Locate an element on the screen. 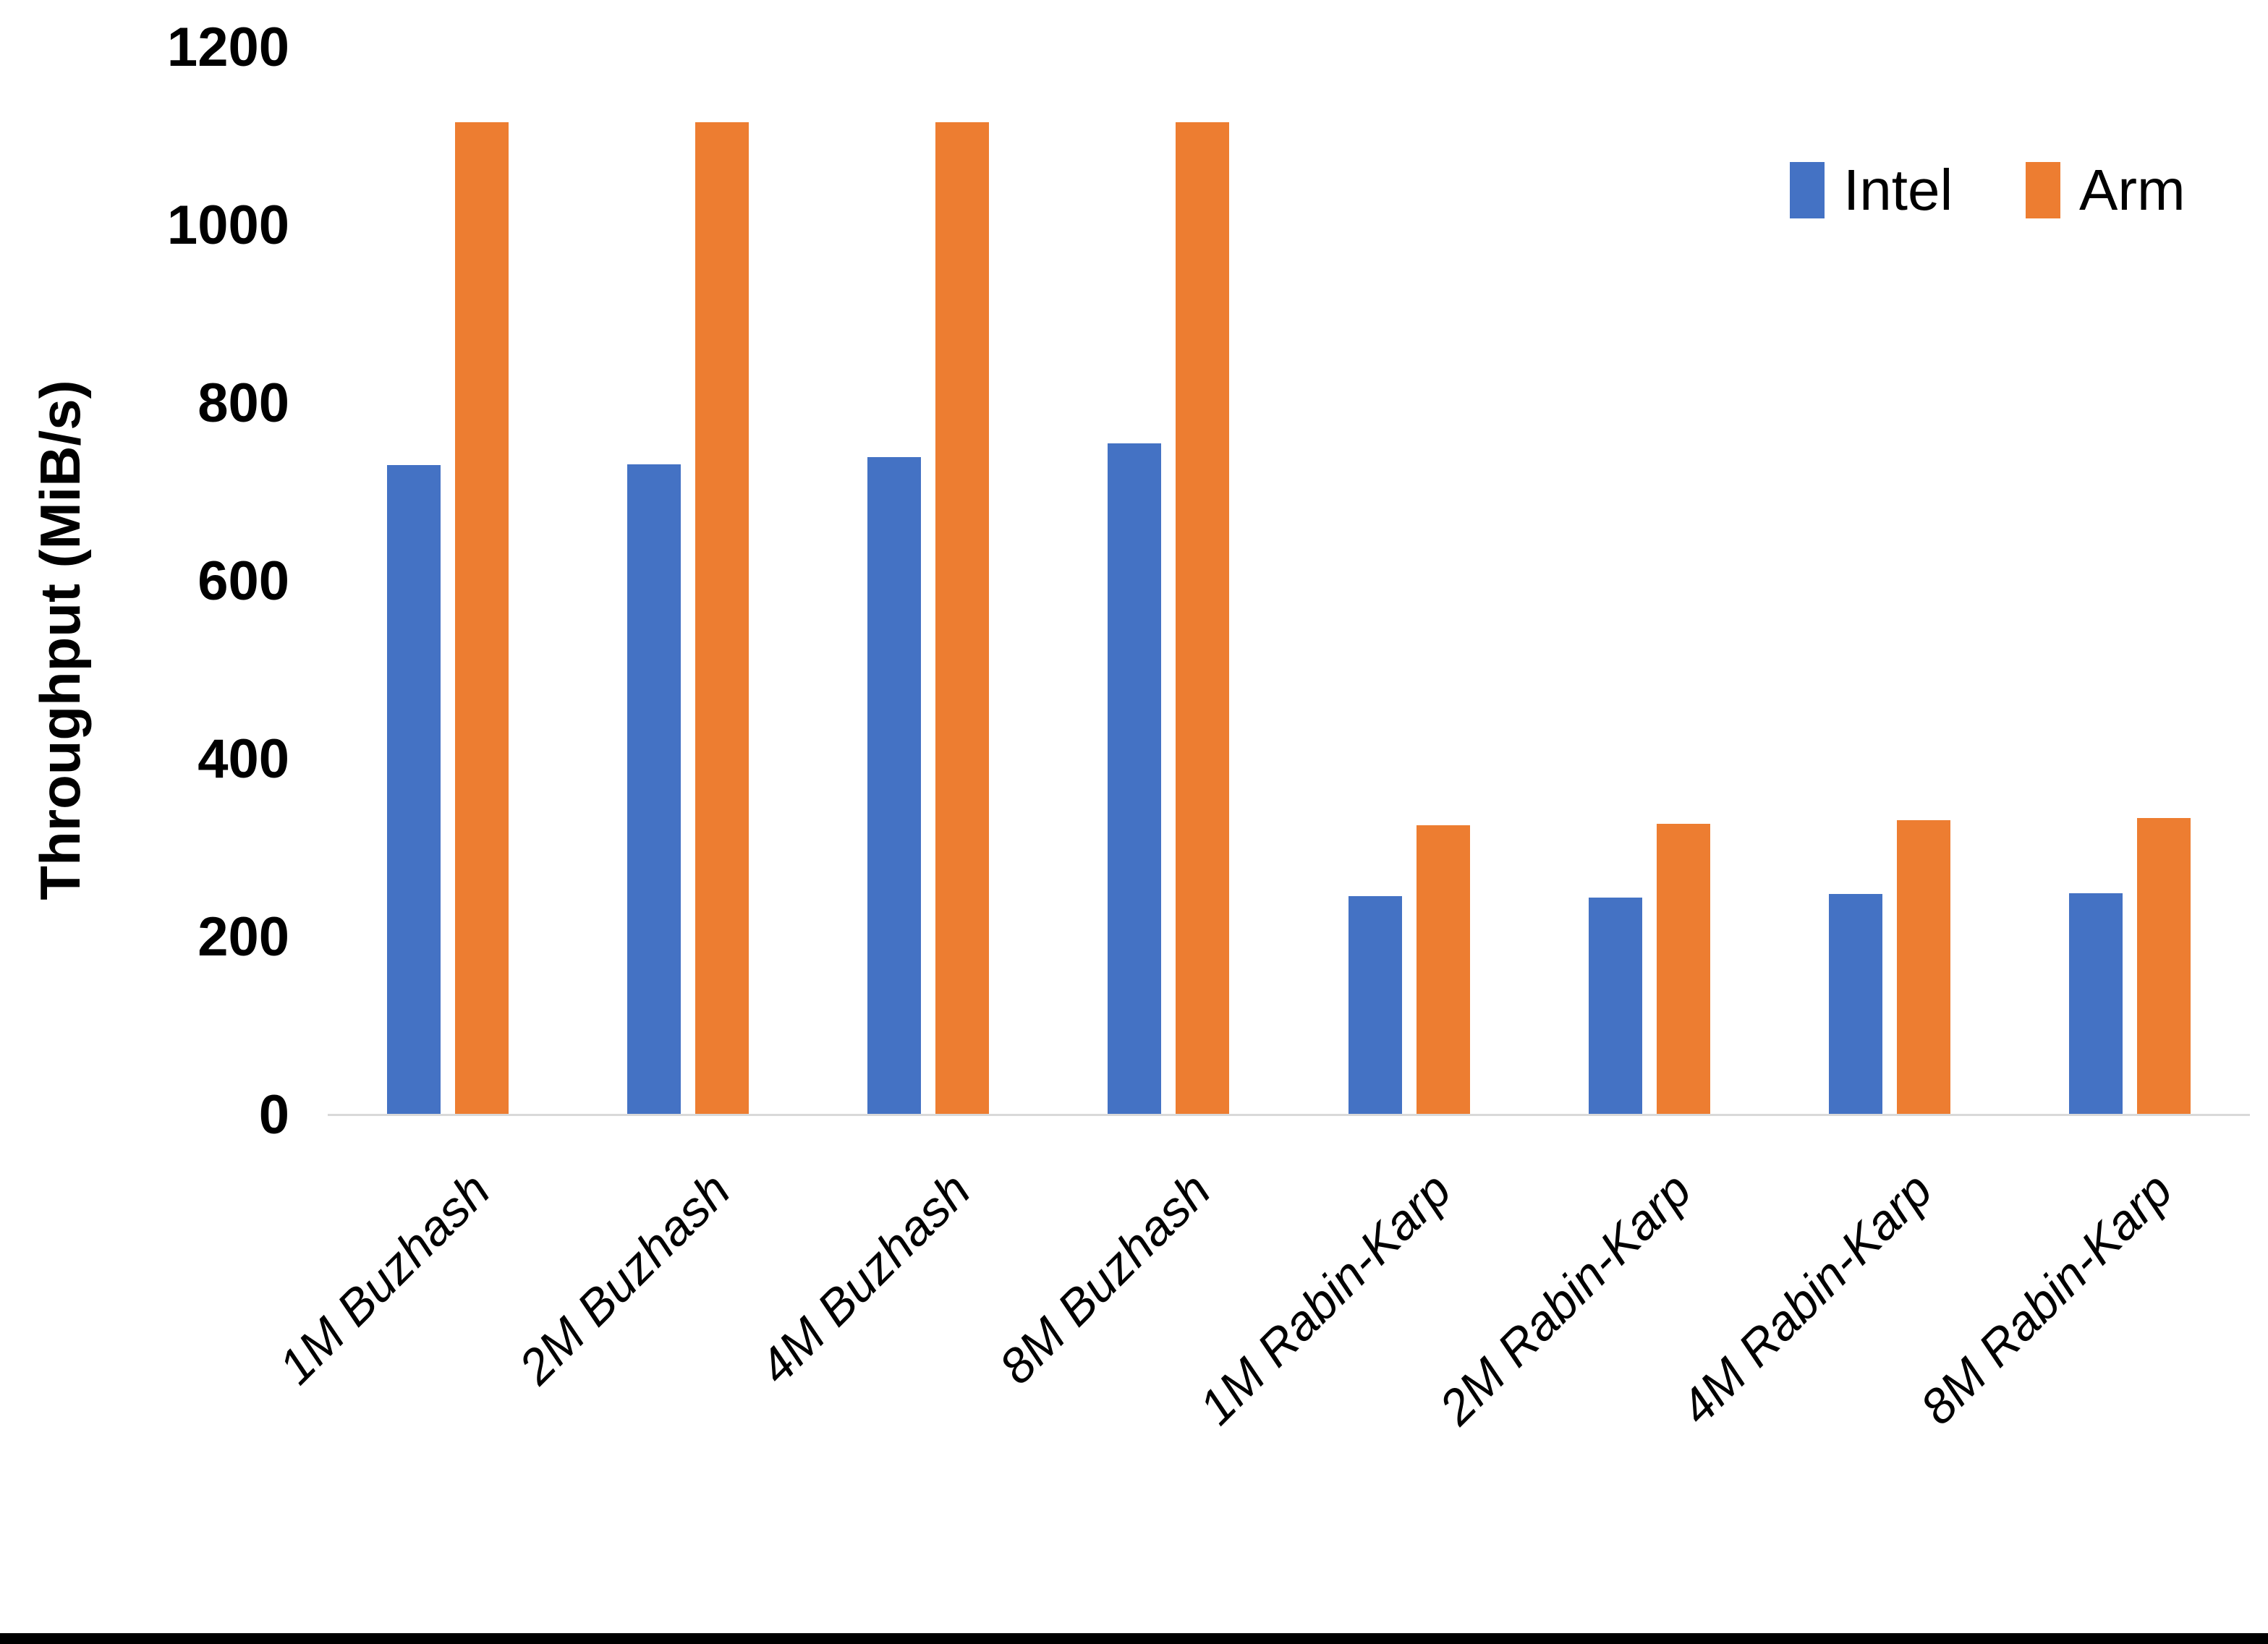 This screenshot has width=2268, height=1644. y-tick-label-1000: 1000 is located at coordinates (227, 225).